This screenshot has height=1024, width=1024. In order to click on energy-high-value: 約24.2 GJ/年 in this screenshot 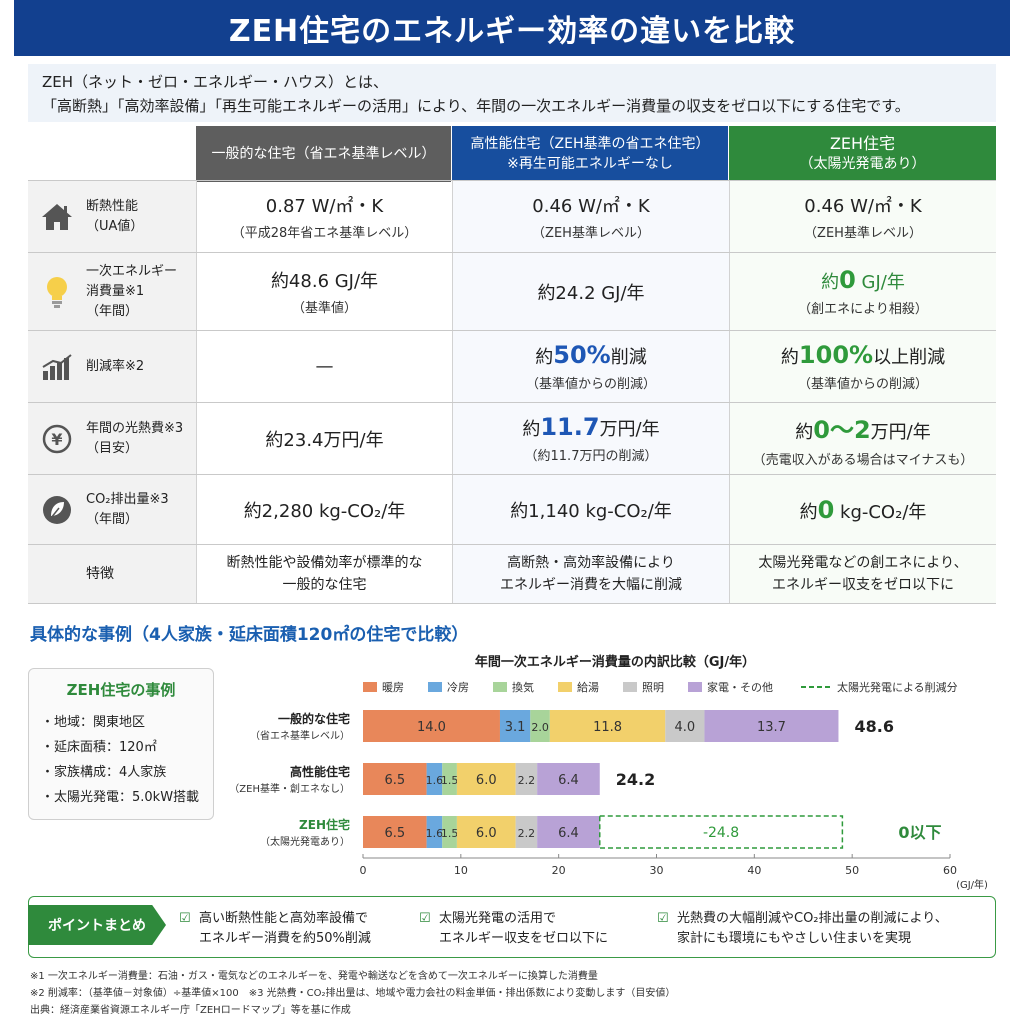, I will do `click(591, 293)`.